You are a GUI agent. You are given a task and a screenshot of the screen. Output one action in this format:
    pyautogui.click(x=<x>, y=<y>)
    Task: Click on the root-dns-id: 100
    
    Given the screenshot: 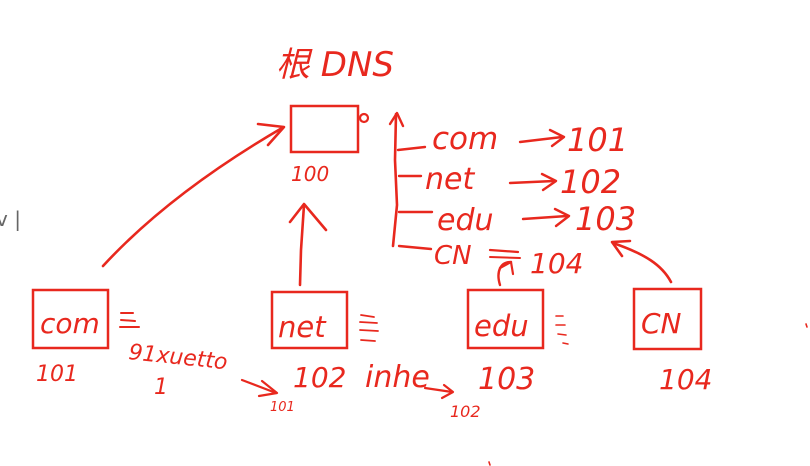 What is the action you would take?
    pyautogui.click(x=310, y=174)
    